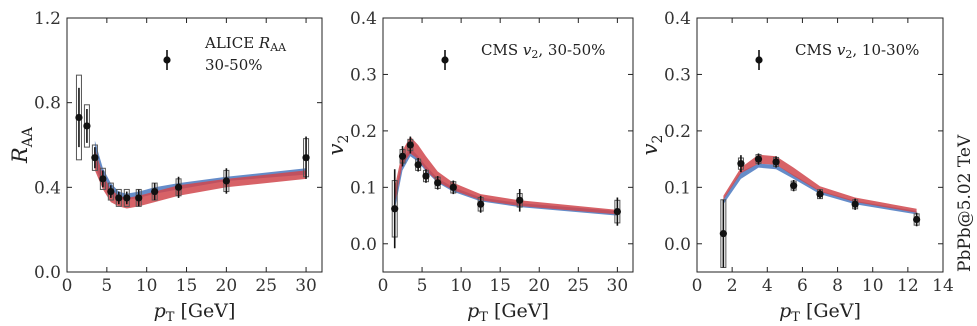  I want to click on x-tick-label: 4, so click(767, 286).